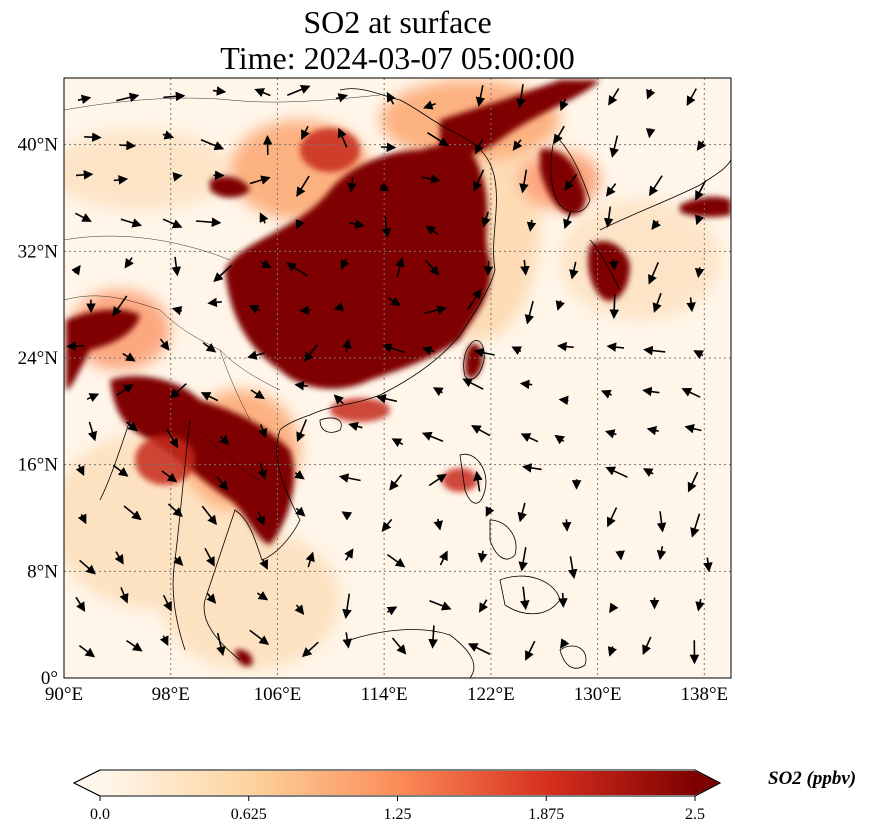 This screenshot has width=875, height=836. What do you see at coordinates (704, 694) in the screenshot?
I see `lon-tick-label: 138°E` at bounding box center [704, 694].